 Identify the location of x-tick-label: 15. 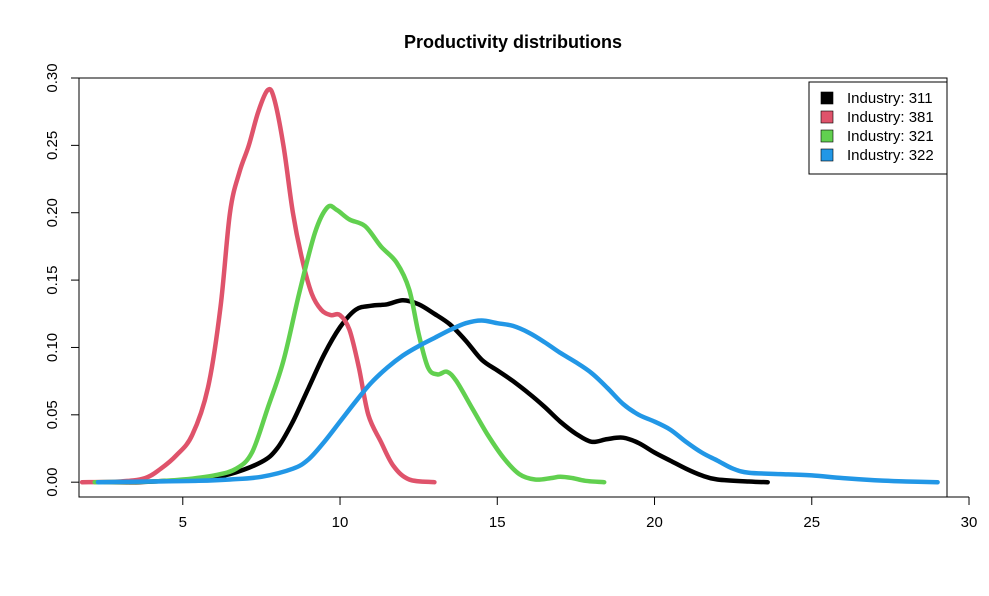
(497, 522).